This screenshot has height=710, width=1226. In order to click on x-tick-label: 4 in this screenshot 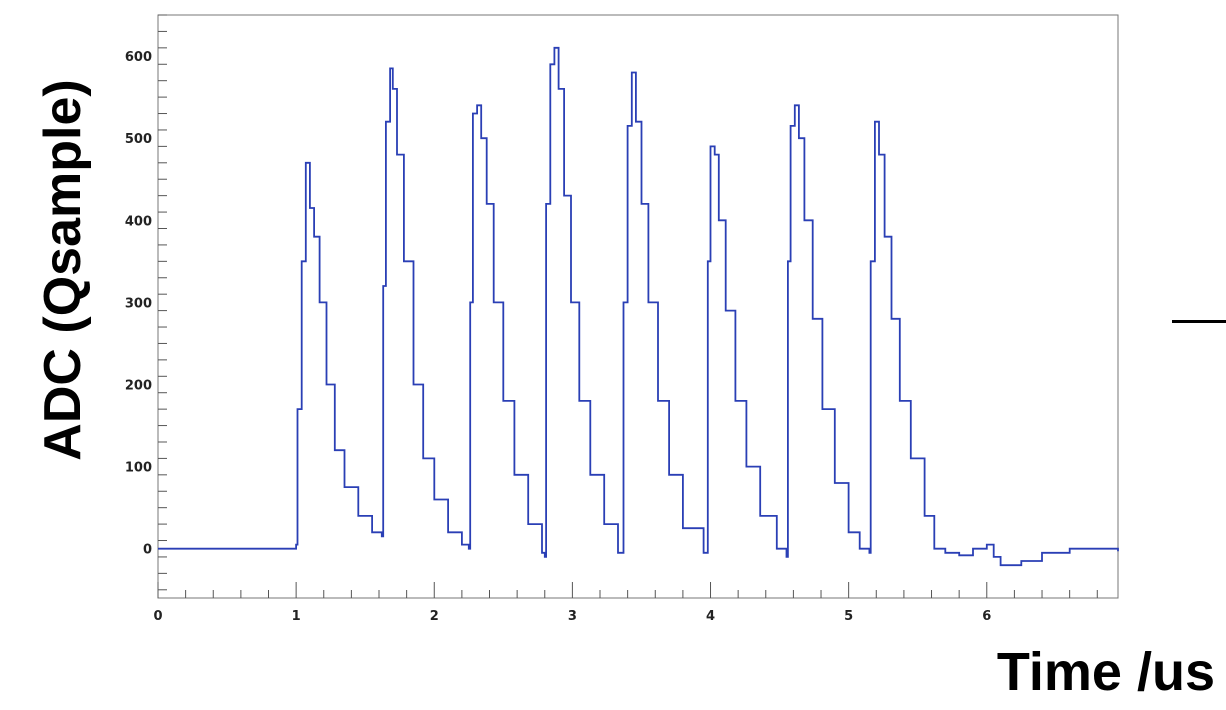, I will do `click(710, 616)`.